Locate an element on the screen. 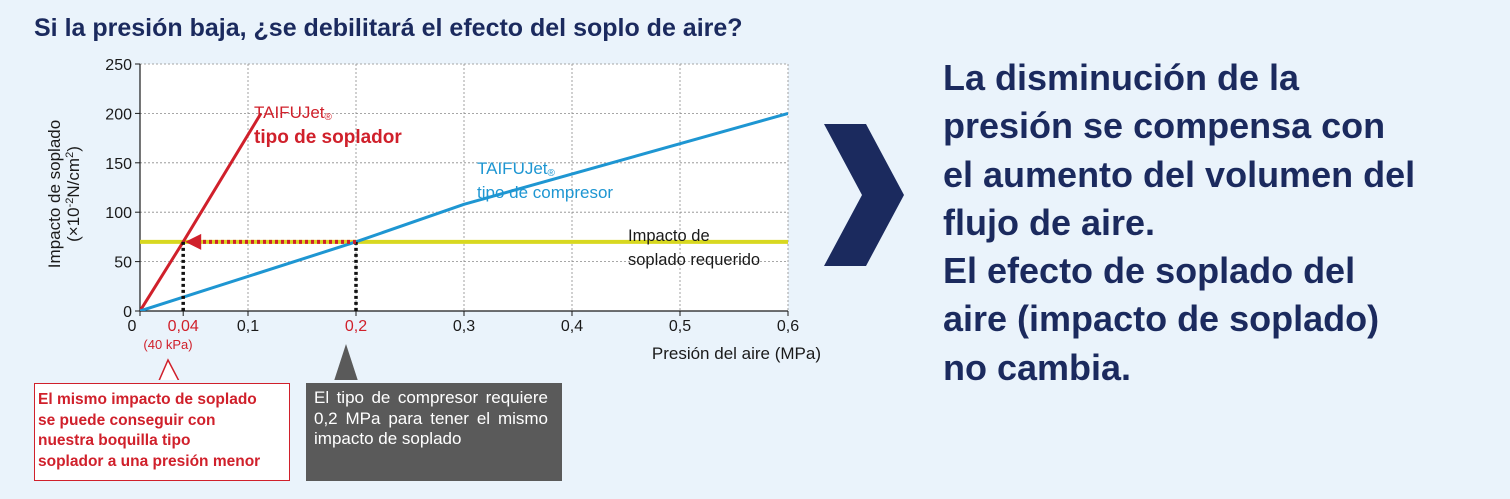 The width and height of the screenshot is (1510, 499). required-impact-label-line1: Impacto de is located at coordinates (669, 236).